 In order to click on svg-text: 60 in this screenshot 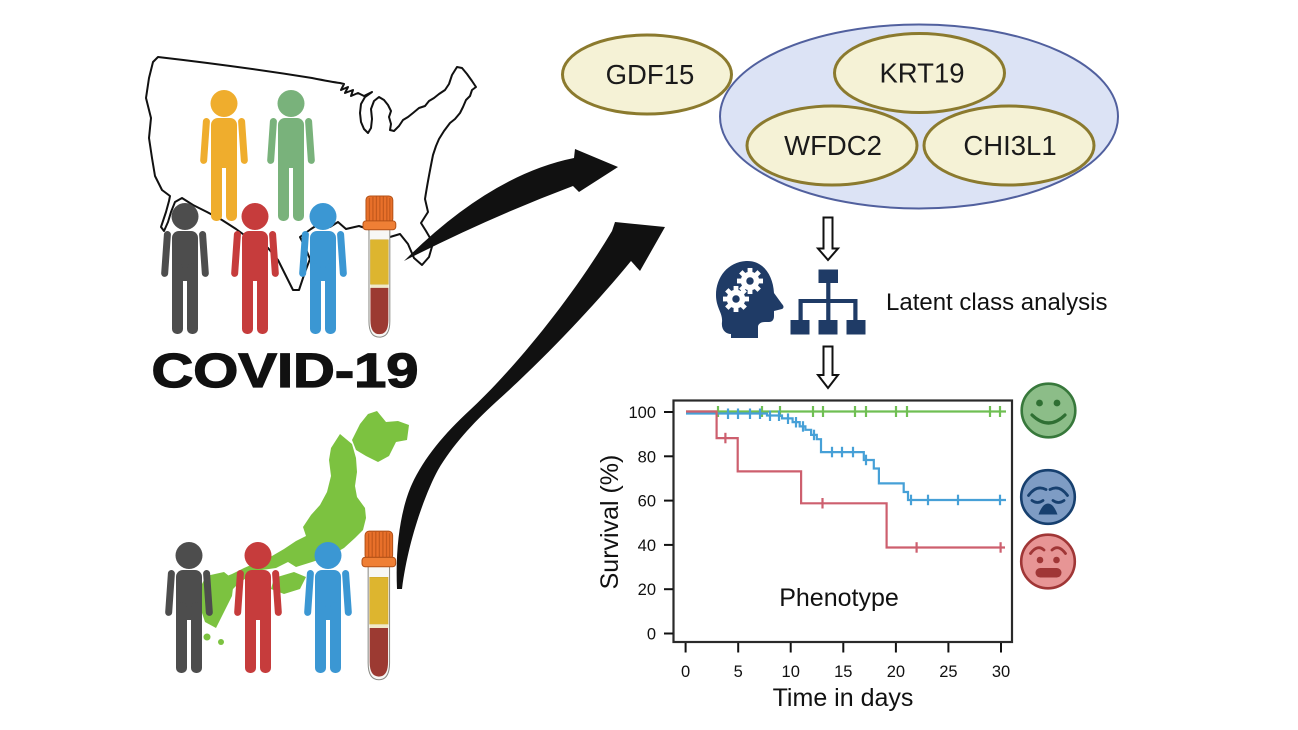, I will do `click(647, 502)`.